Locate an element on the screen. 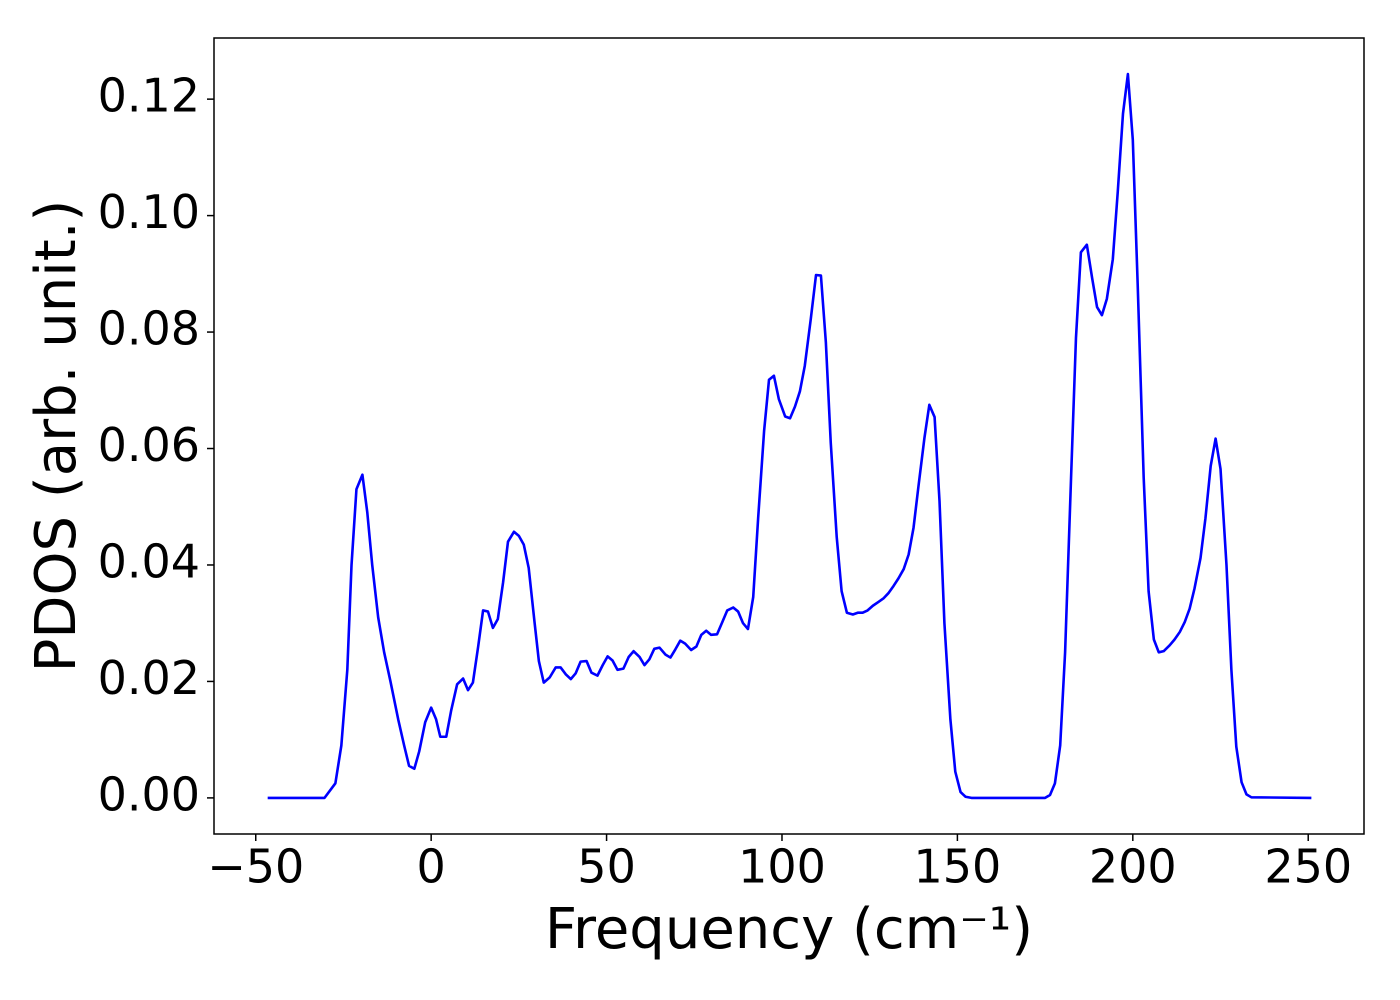 The height and width of the screenshot is (1000, 1400). x-axis-label: Frequency (cm⁻¹) is located at coordinates (789, 929).